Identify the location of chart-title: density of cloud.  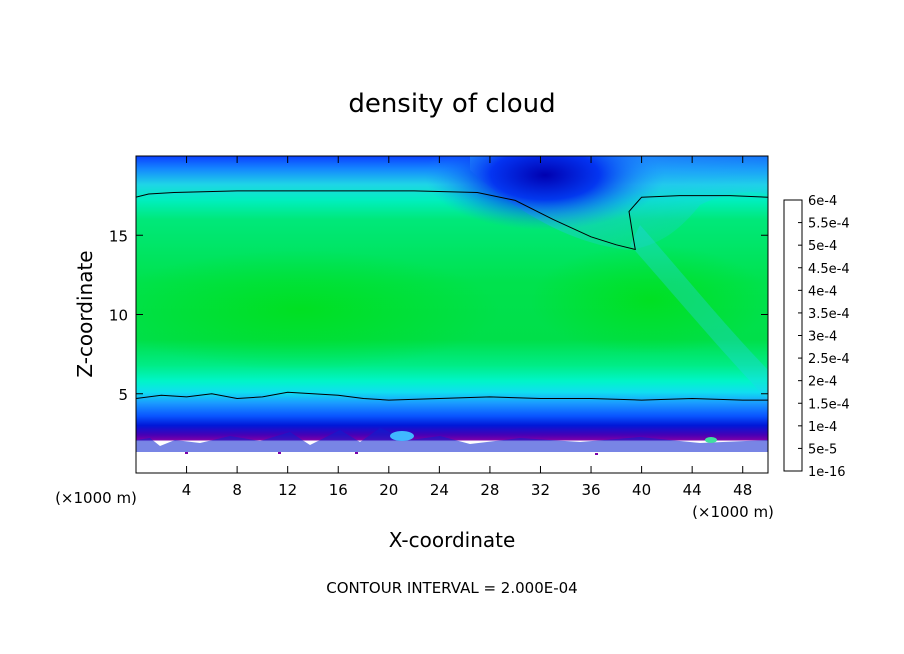
(451, 104).